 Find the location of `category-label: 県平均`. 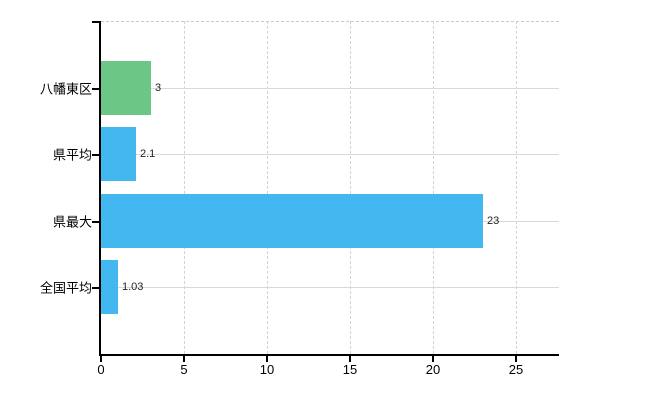

category-label: 県平均 is located at coordinates (72, 155).